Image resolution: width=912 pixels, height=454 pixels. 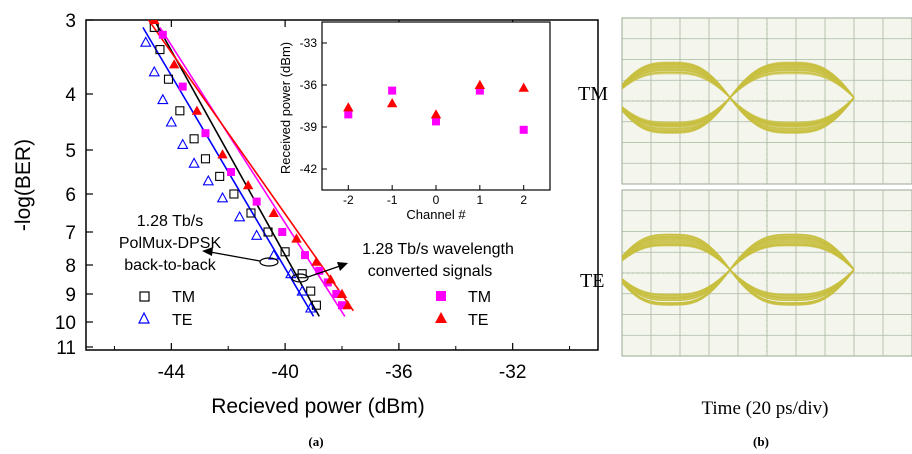 I want to click on inset-y-tick-label: -33, so click(x=309, y=43).